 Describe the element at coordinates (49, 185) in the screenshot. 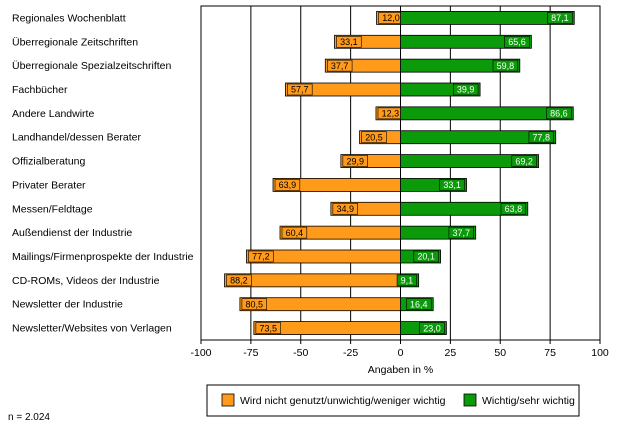

I see `category-label: Privater Berater` at that location.